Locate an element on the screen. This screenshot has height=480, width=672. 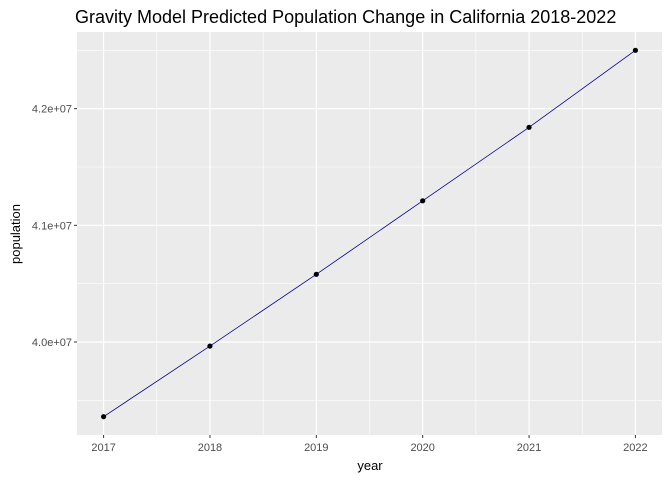
y-tick-label: 4.1e+07 is located at coordinates (52, 226).